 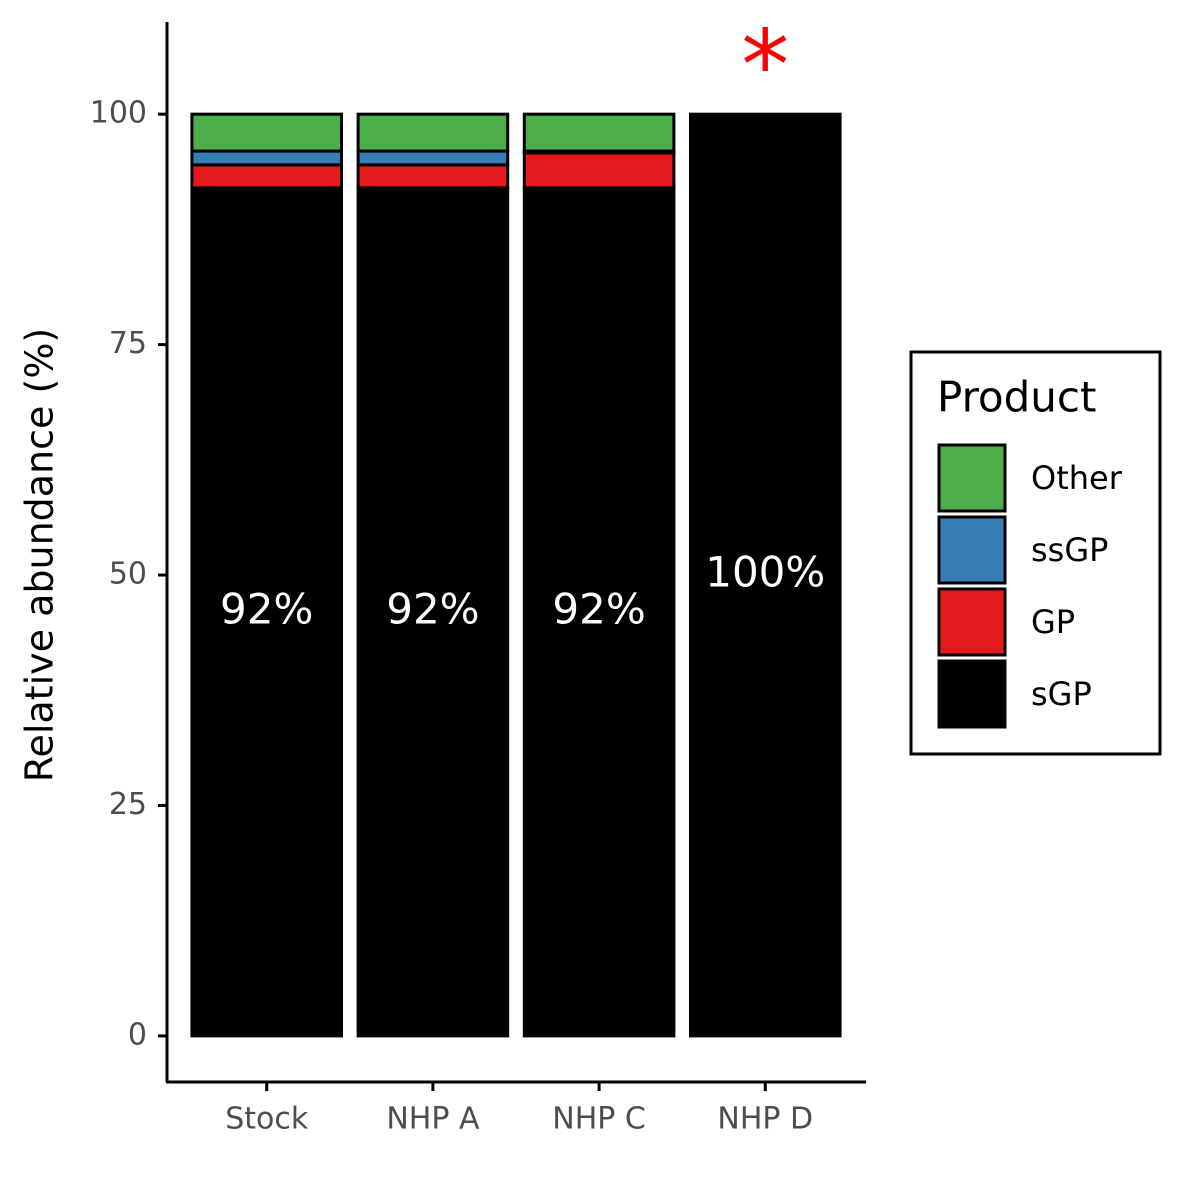 What do you see at coordinates (433, 1119) in the screenshot?
I see `x-tick-label: NHP A` at bounding box center [433, 1119].